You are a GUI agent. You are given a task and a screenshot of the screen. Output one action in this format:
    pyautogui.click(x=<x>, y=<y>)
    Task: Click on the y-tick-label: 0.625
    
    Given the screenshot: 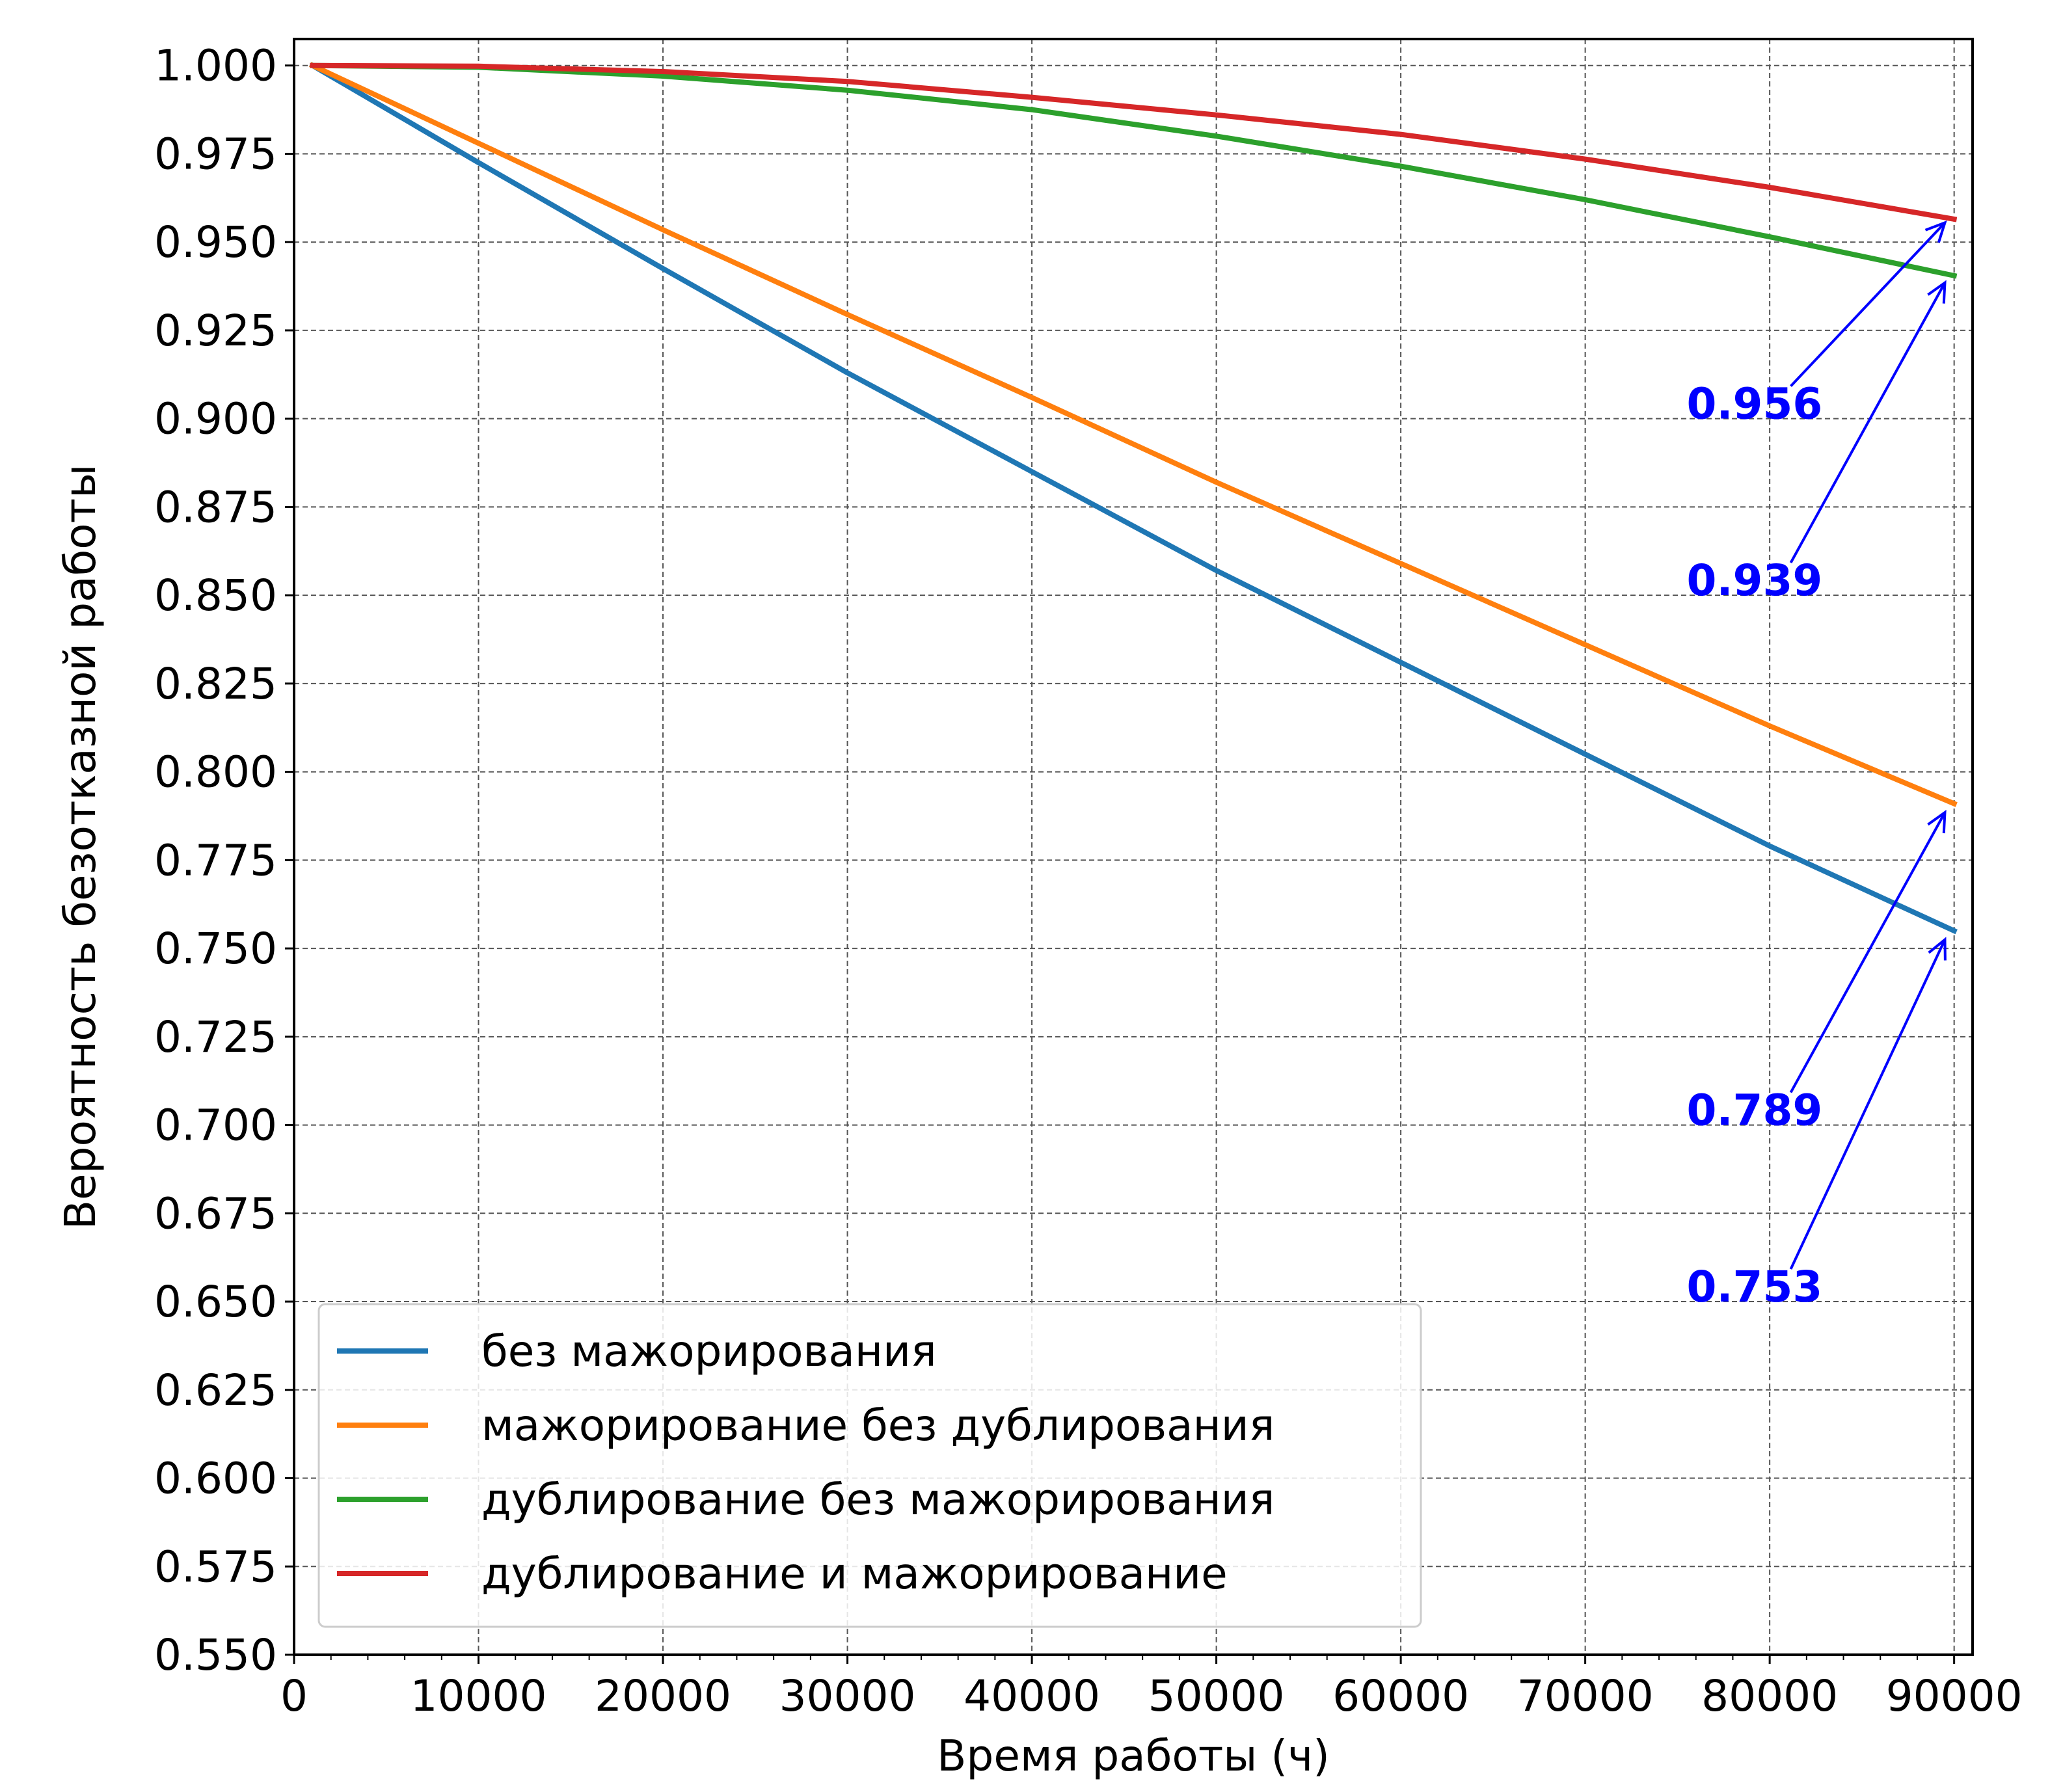 What is the action you would take?
    pyautogui.click(x=215, y=1390)
    